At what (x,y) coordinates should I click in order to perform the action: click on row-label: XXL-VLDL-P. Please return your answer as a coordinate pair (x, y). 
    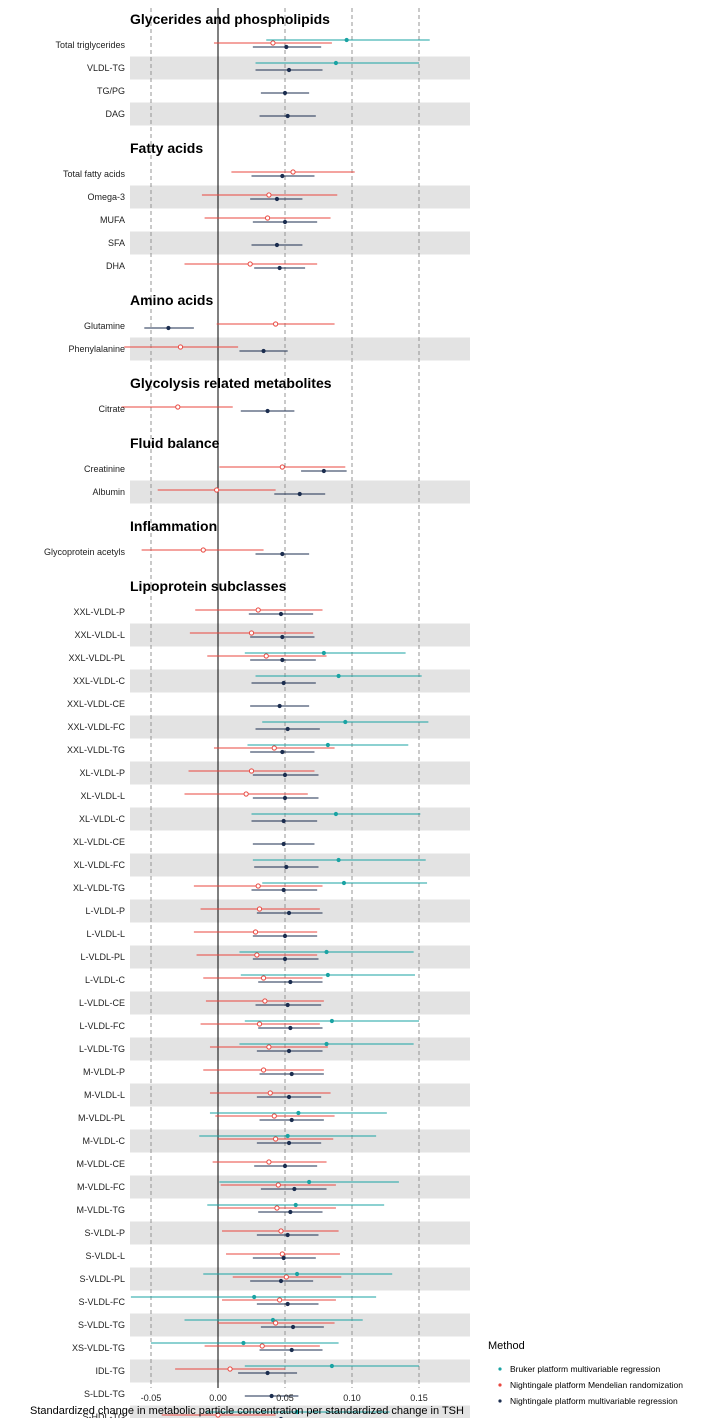
    Looking at the image, I should click on (99, 612).